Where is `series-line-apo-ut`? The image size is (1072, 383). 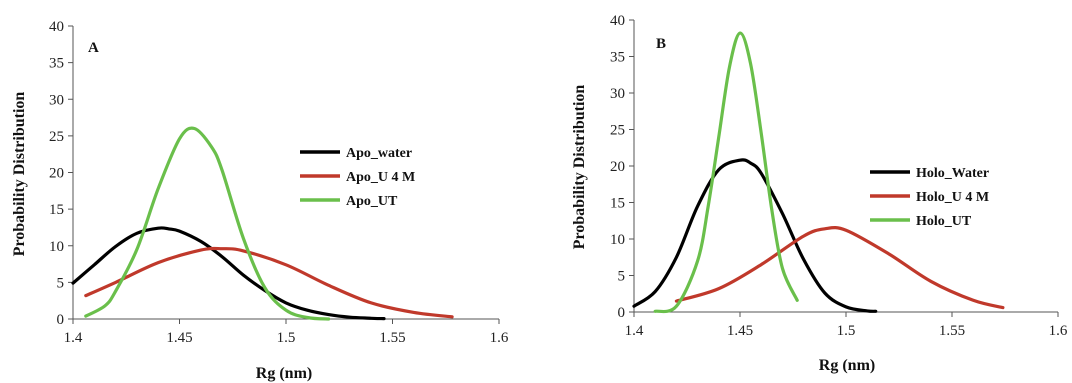 series-line-apo-ut is located at coordinates (207, 223).